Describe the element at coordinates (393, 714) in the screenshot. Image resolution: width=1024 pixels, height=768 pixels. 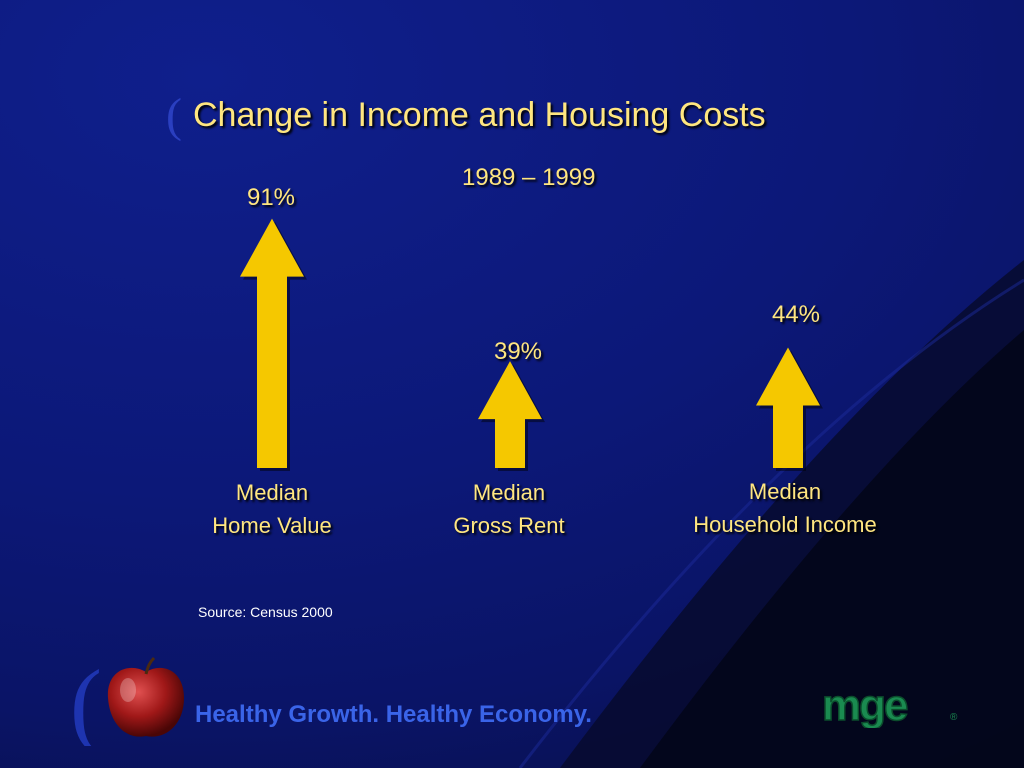
I see `tagline: Healthy Growth. Healthy Economy.` at that location.